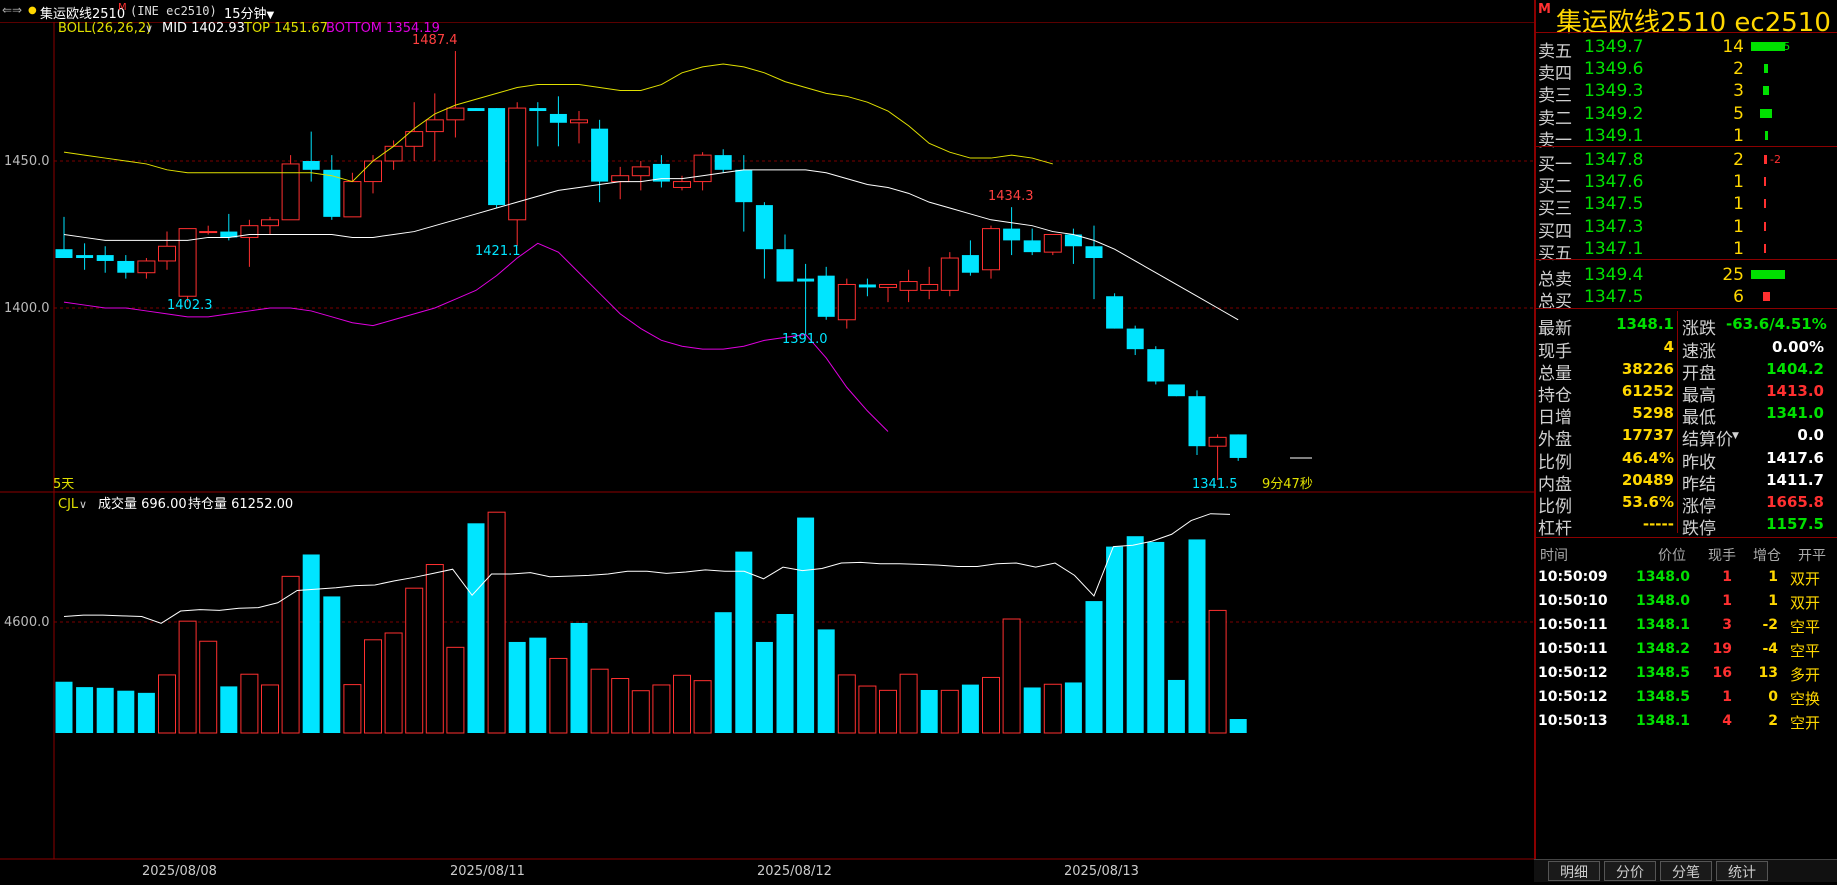  I want to click on stat-label: 杠杆, so click(1555, 529).